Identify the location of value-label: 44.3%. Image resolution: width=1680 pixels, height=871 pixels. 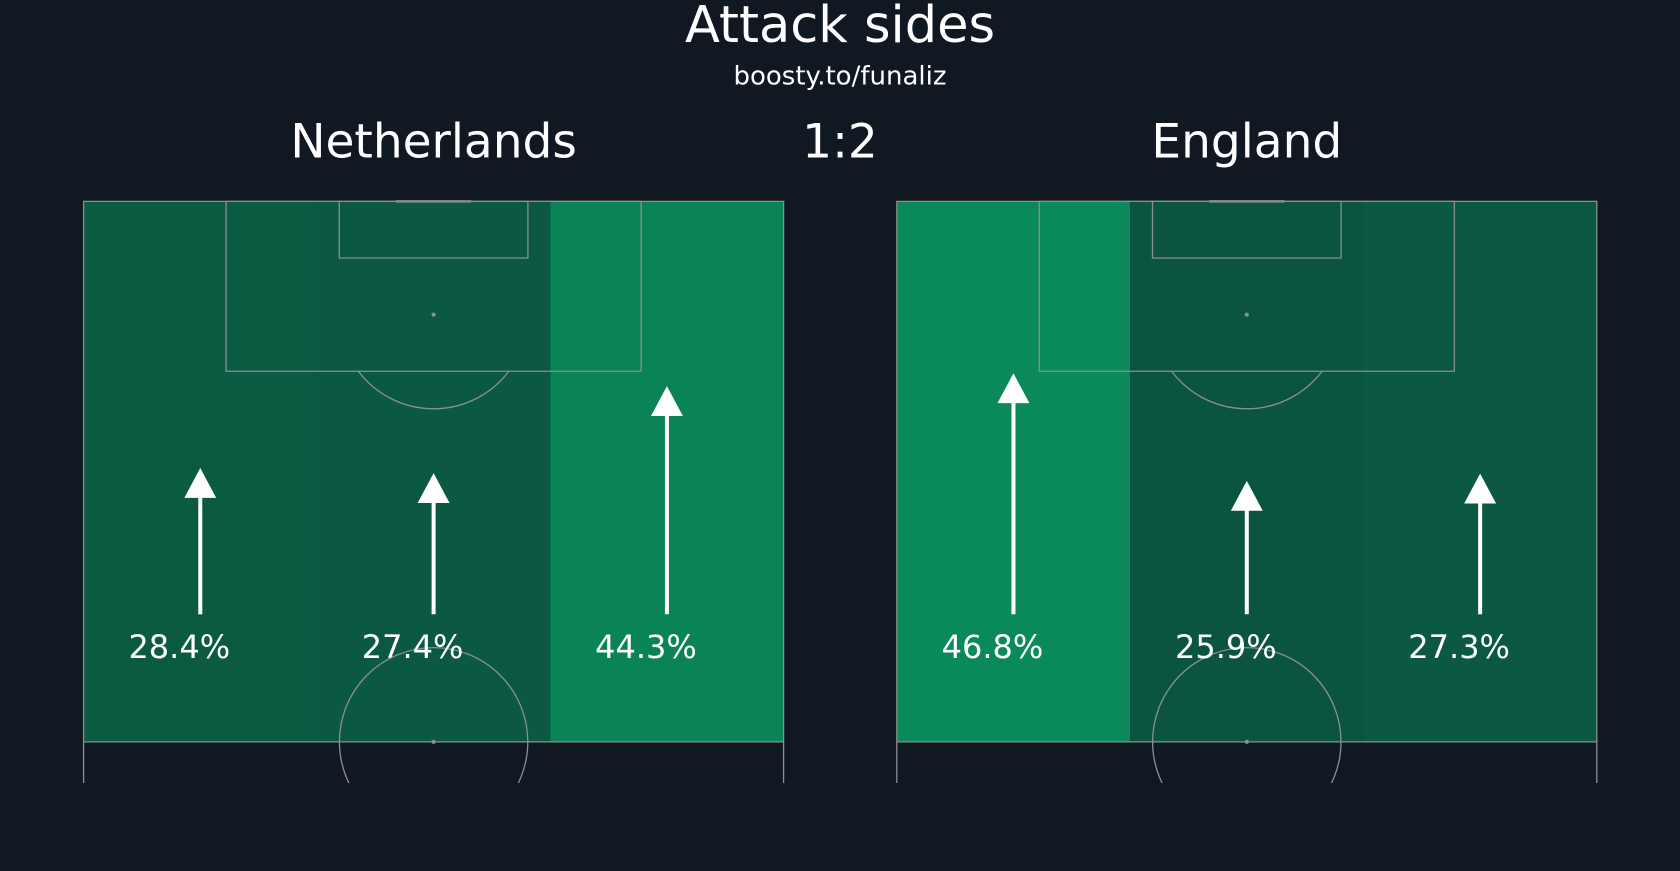
(646, 647).